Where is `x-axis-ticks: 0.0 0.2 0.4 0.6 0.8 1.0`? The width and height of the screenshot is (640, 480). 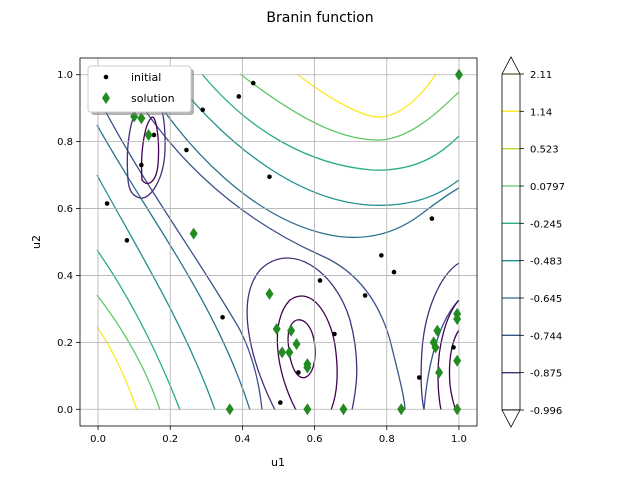
x-axis-ticks: 0.0 0.2 0.4 0.6 0.8 1.0 is located at coordinates (278, 435).